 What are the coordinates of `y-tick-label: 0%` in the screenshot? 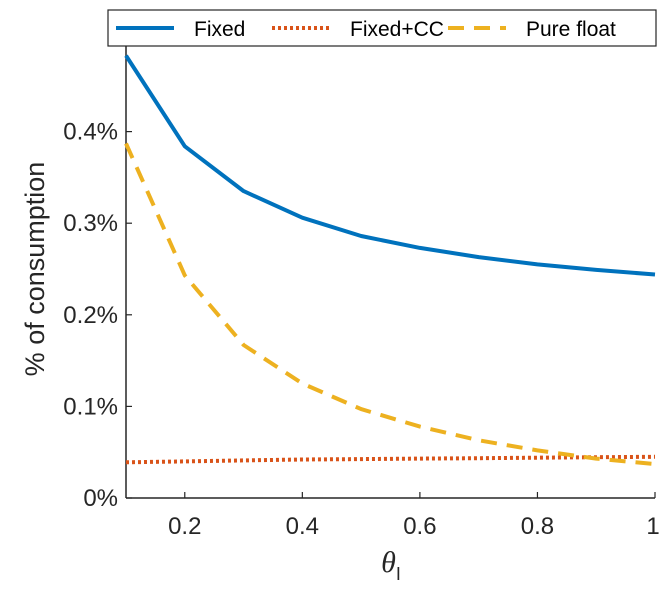 It's located at (100, 498).